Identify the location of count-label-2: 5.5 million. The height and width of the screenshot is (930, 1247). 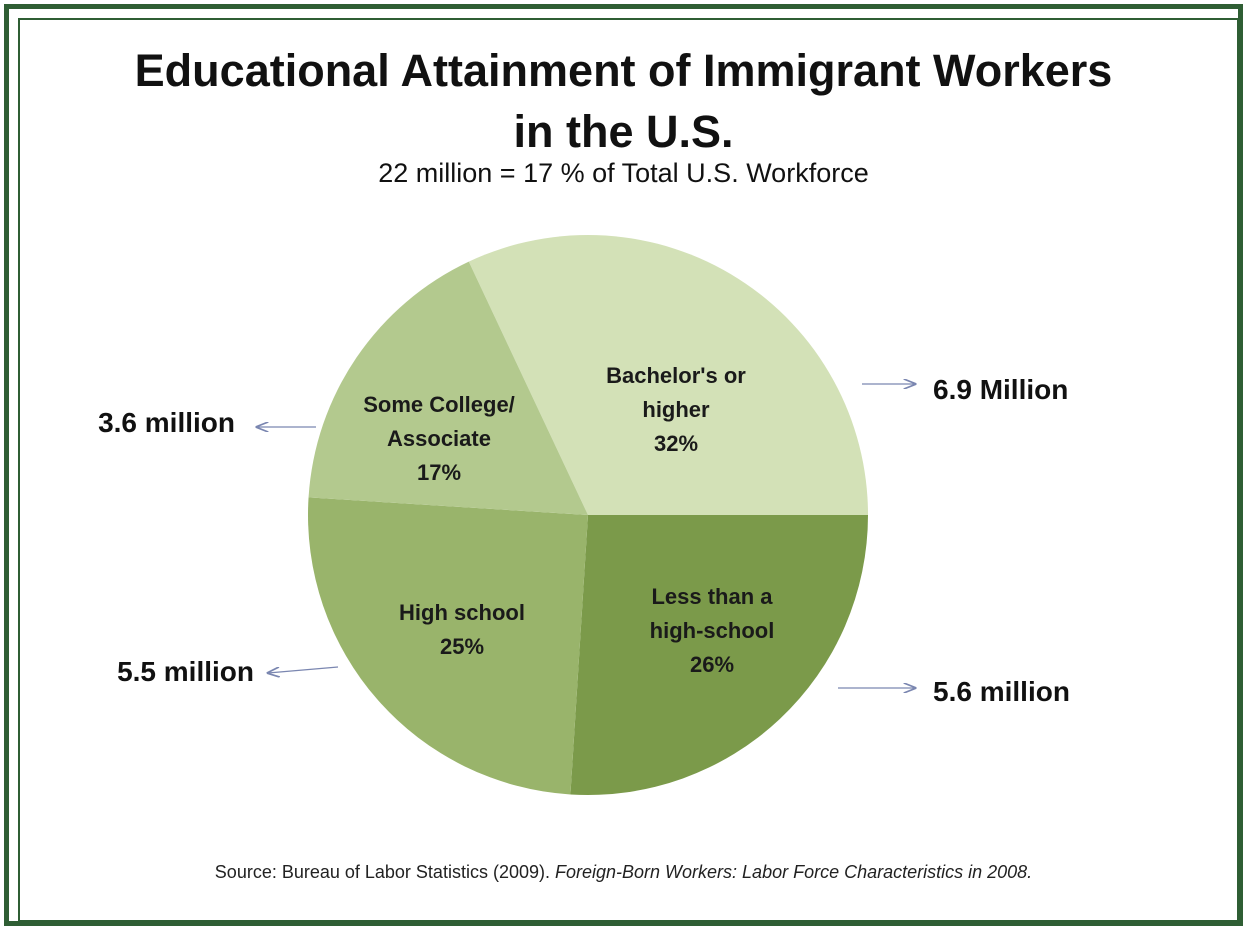
(185, 671).